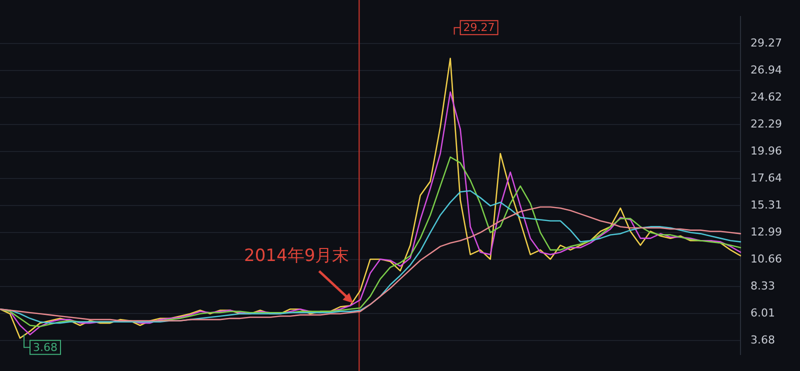 This screenshot has width=800, height=371. I want to click on y-tick-label: 22.29, so click(766, 124).